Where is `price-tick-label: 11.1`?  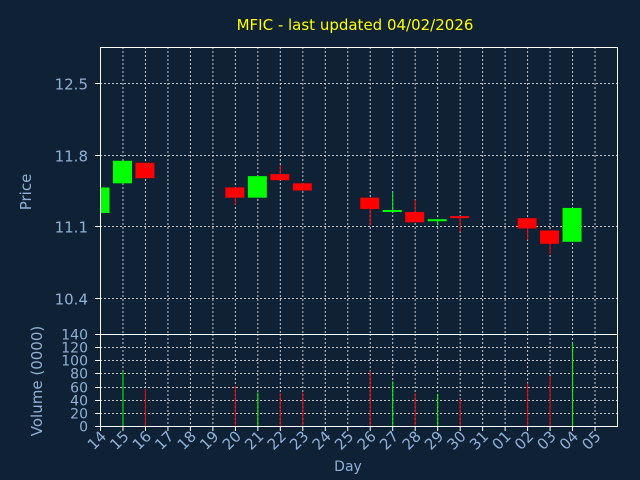 price-tick-label: 11.1 is located at coordinates (71, 228).